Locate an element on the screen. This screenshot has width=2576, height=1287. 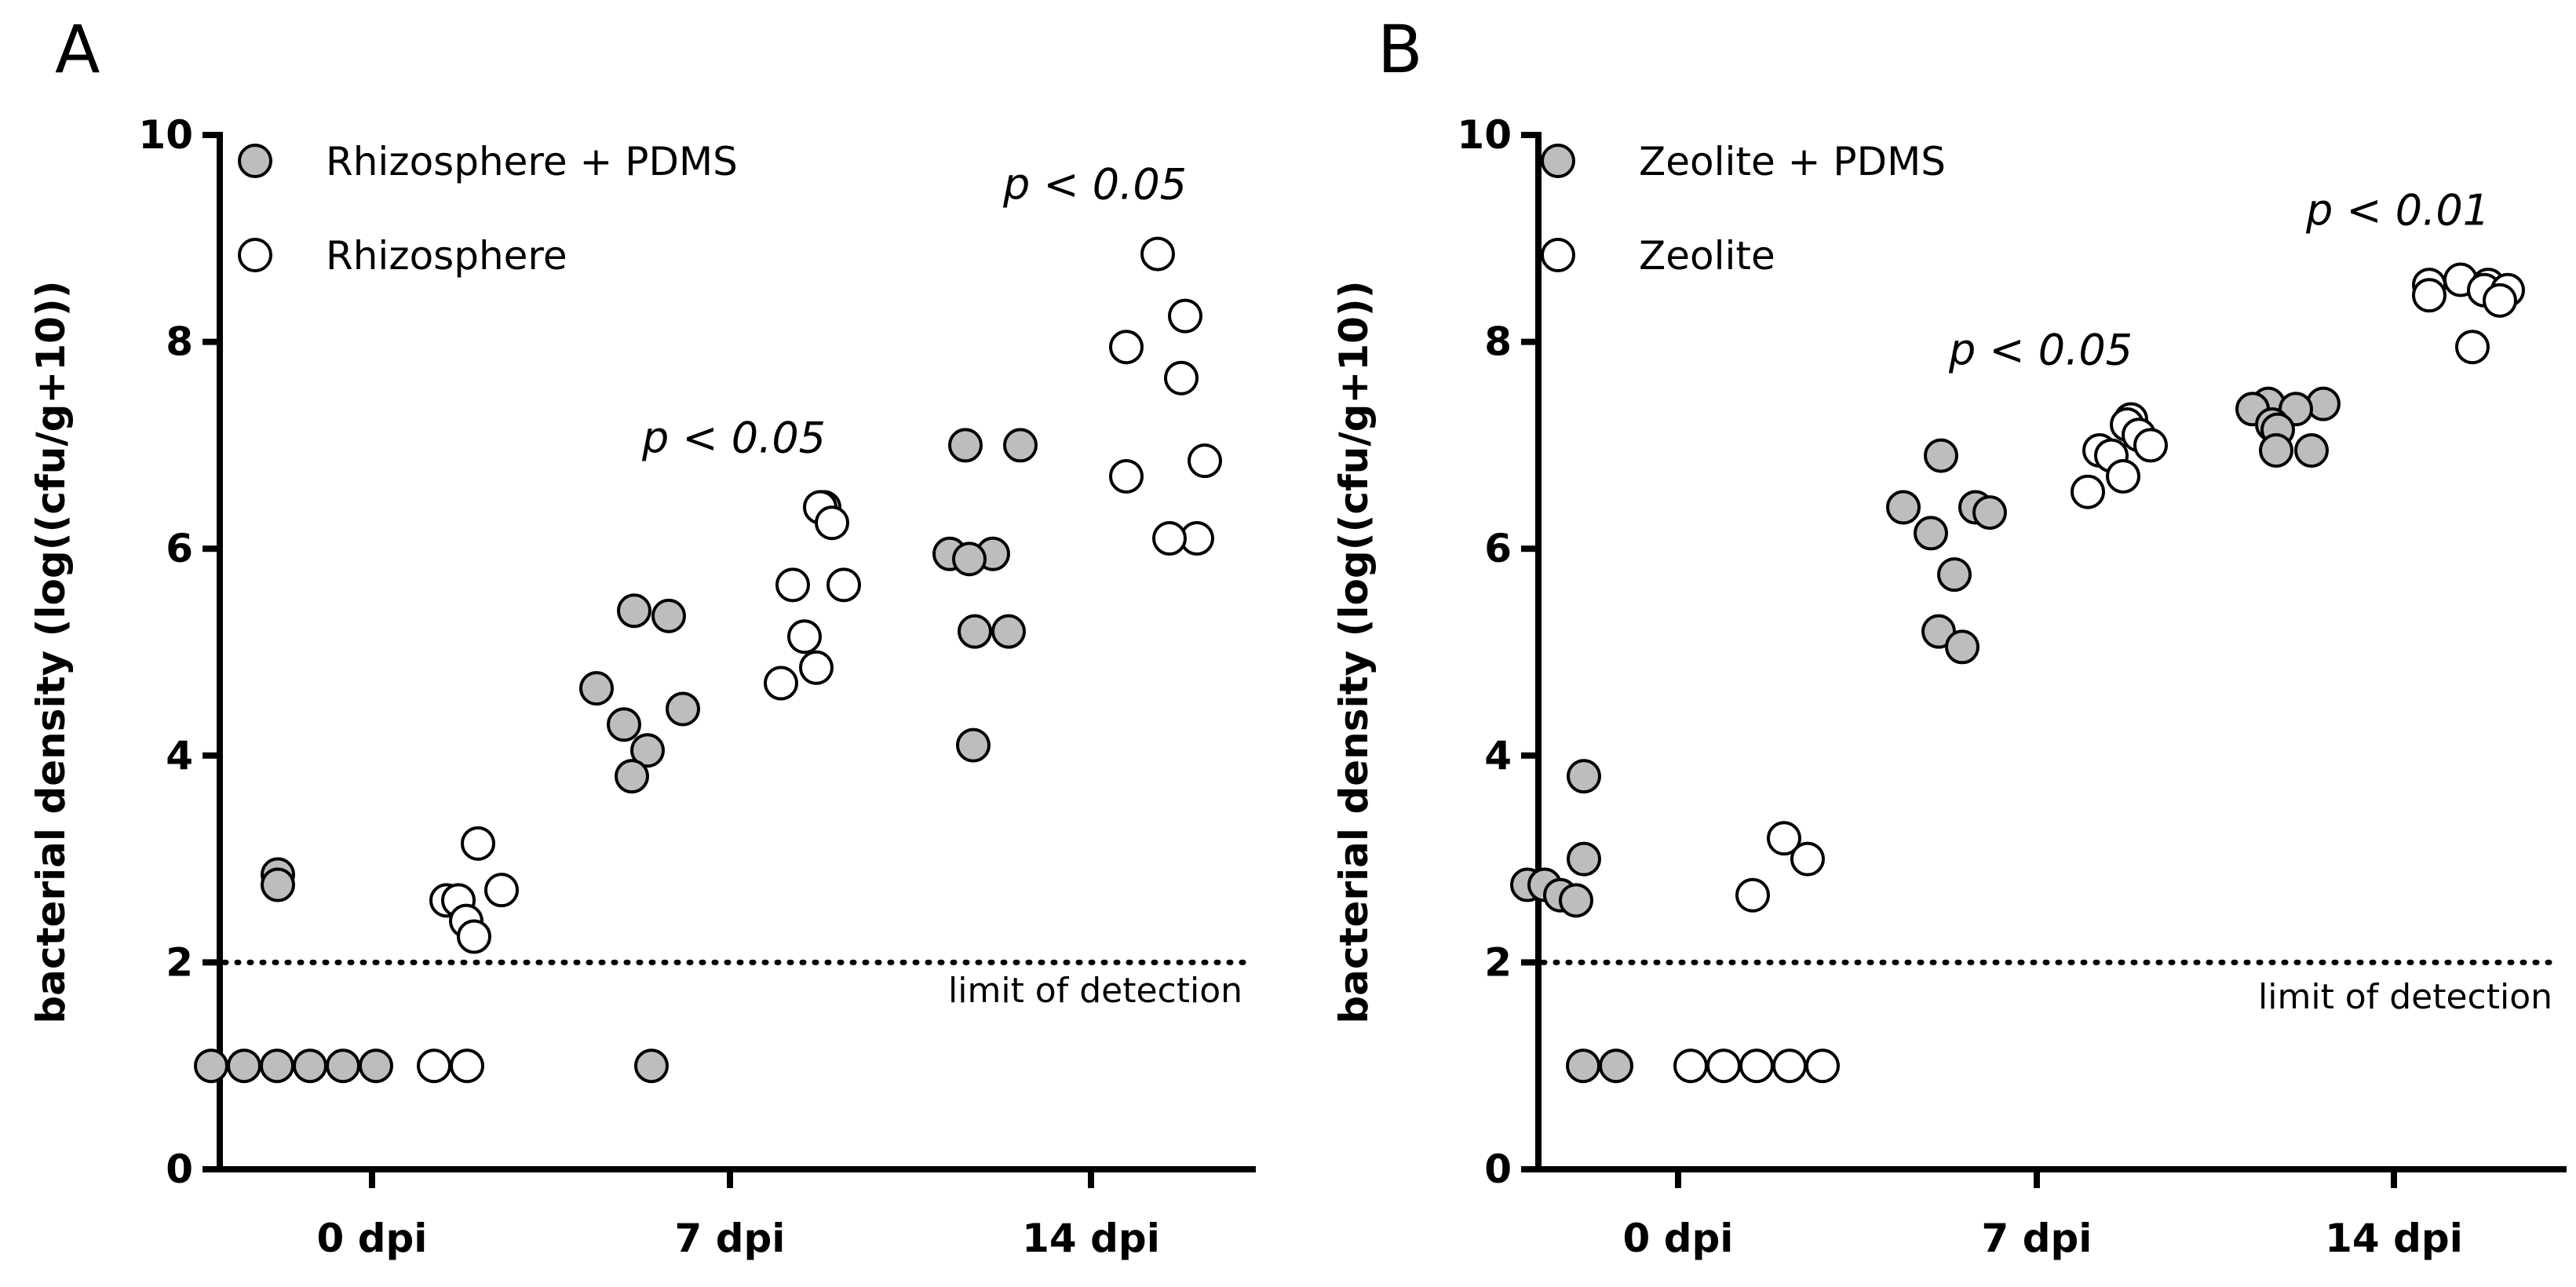
legend-label: Zeolite is located at coordinates (1707, 256).